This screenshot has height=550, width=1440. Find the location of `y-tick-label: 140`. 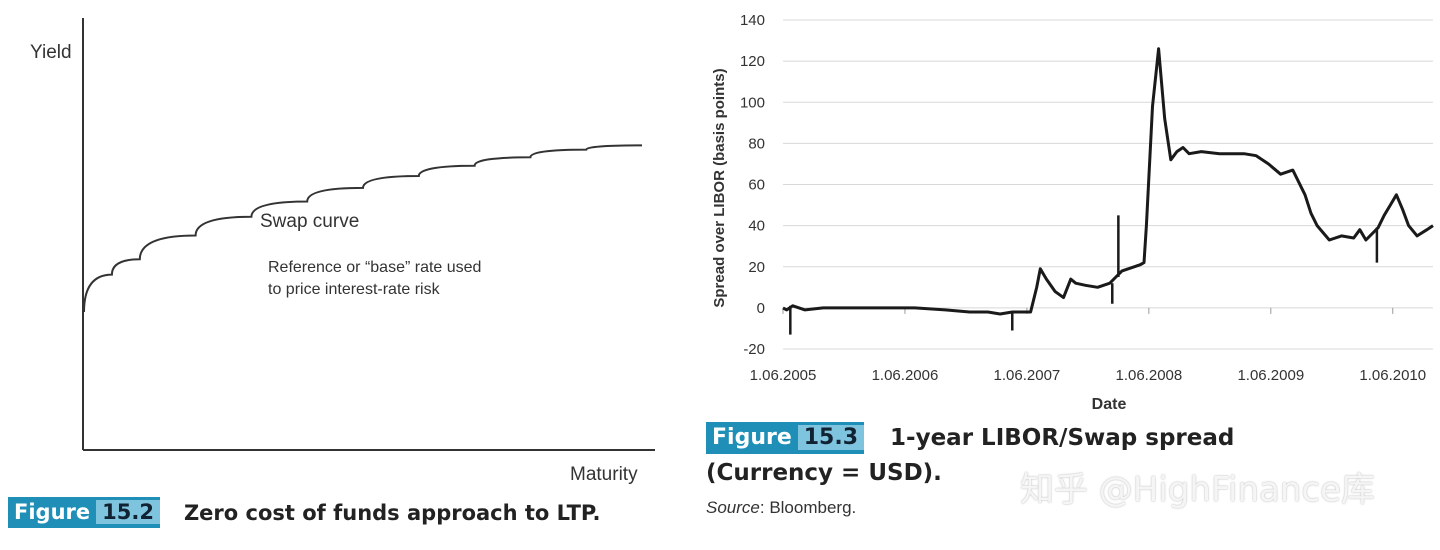

y-tick-label: 140 is located at coordinates (752, 20).